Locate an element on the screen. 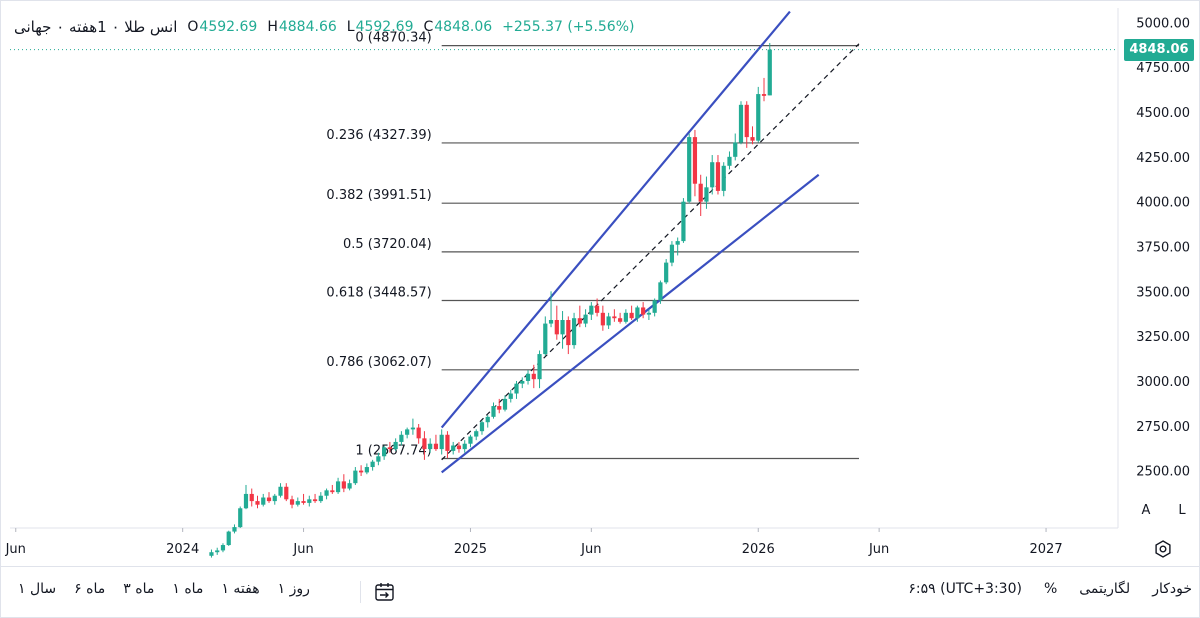 This screenshot has width=1200, height=618. price-tick-label: 3000.00 is located at coordinates (1163, 382).